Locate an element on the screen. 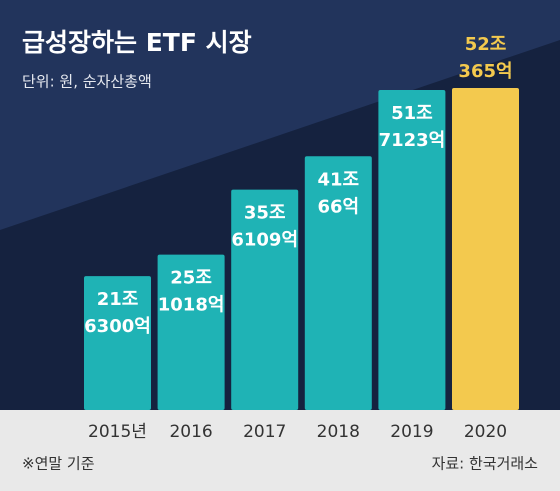 The height and width of the screenshot is (491, 560). value-label: 25조 is located at coordinates (191, 278).